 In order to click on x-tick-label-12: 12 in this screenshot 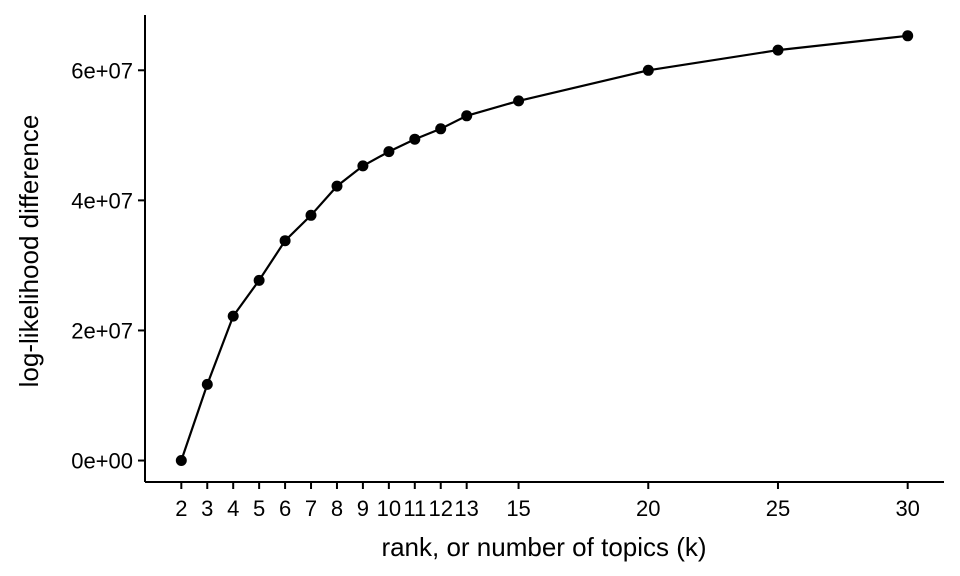, I will do `click(440, 508)`.